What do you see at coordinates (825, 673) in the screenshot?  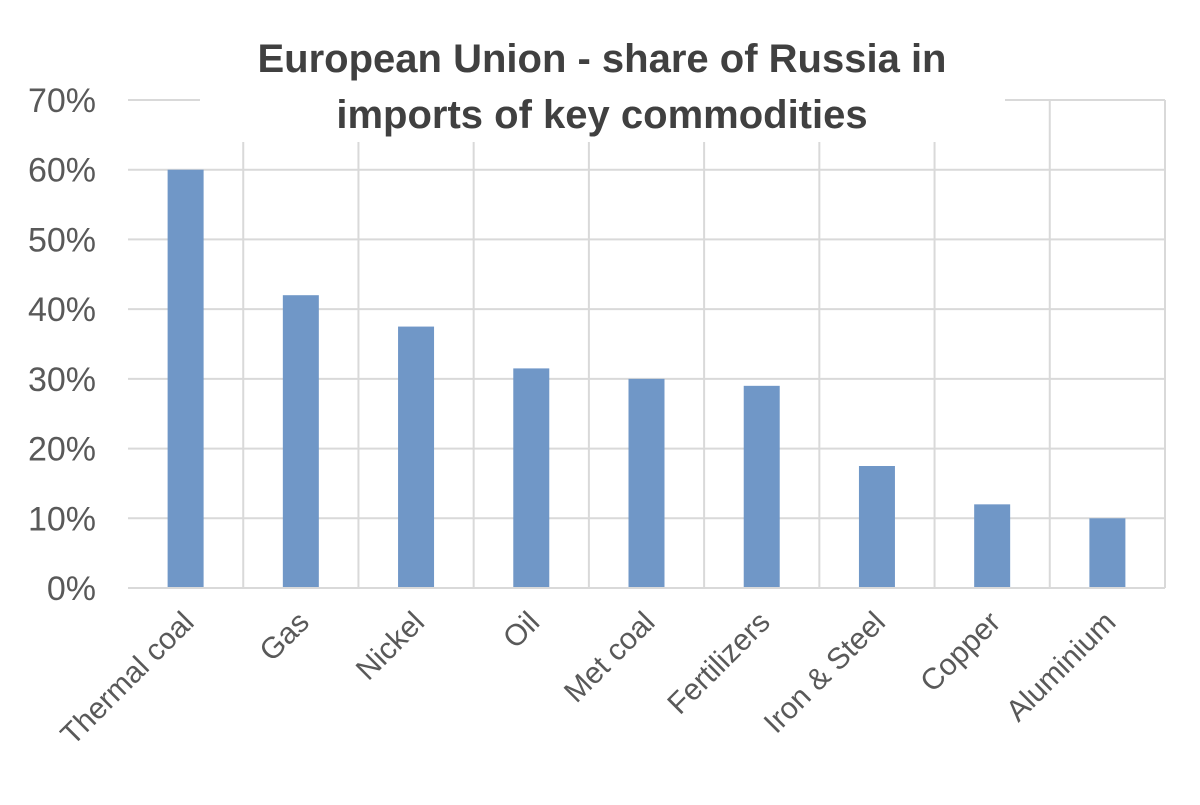 I see `x-tick-label: Iron & Steel` at bounding box center [825, 673].